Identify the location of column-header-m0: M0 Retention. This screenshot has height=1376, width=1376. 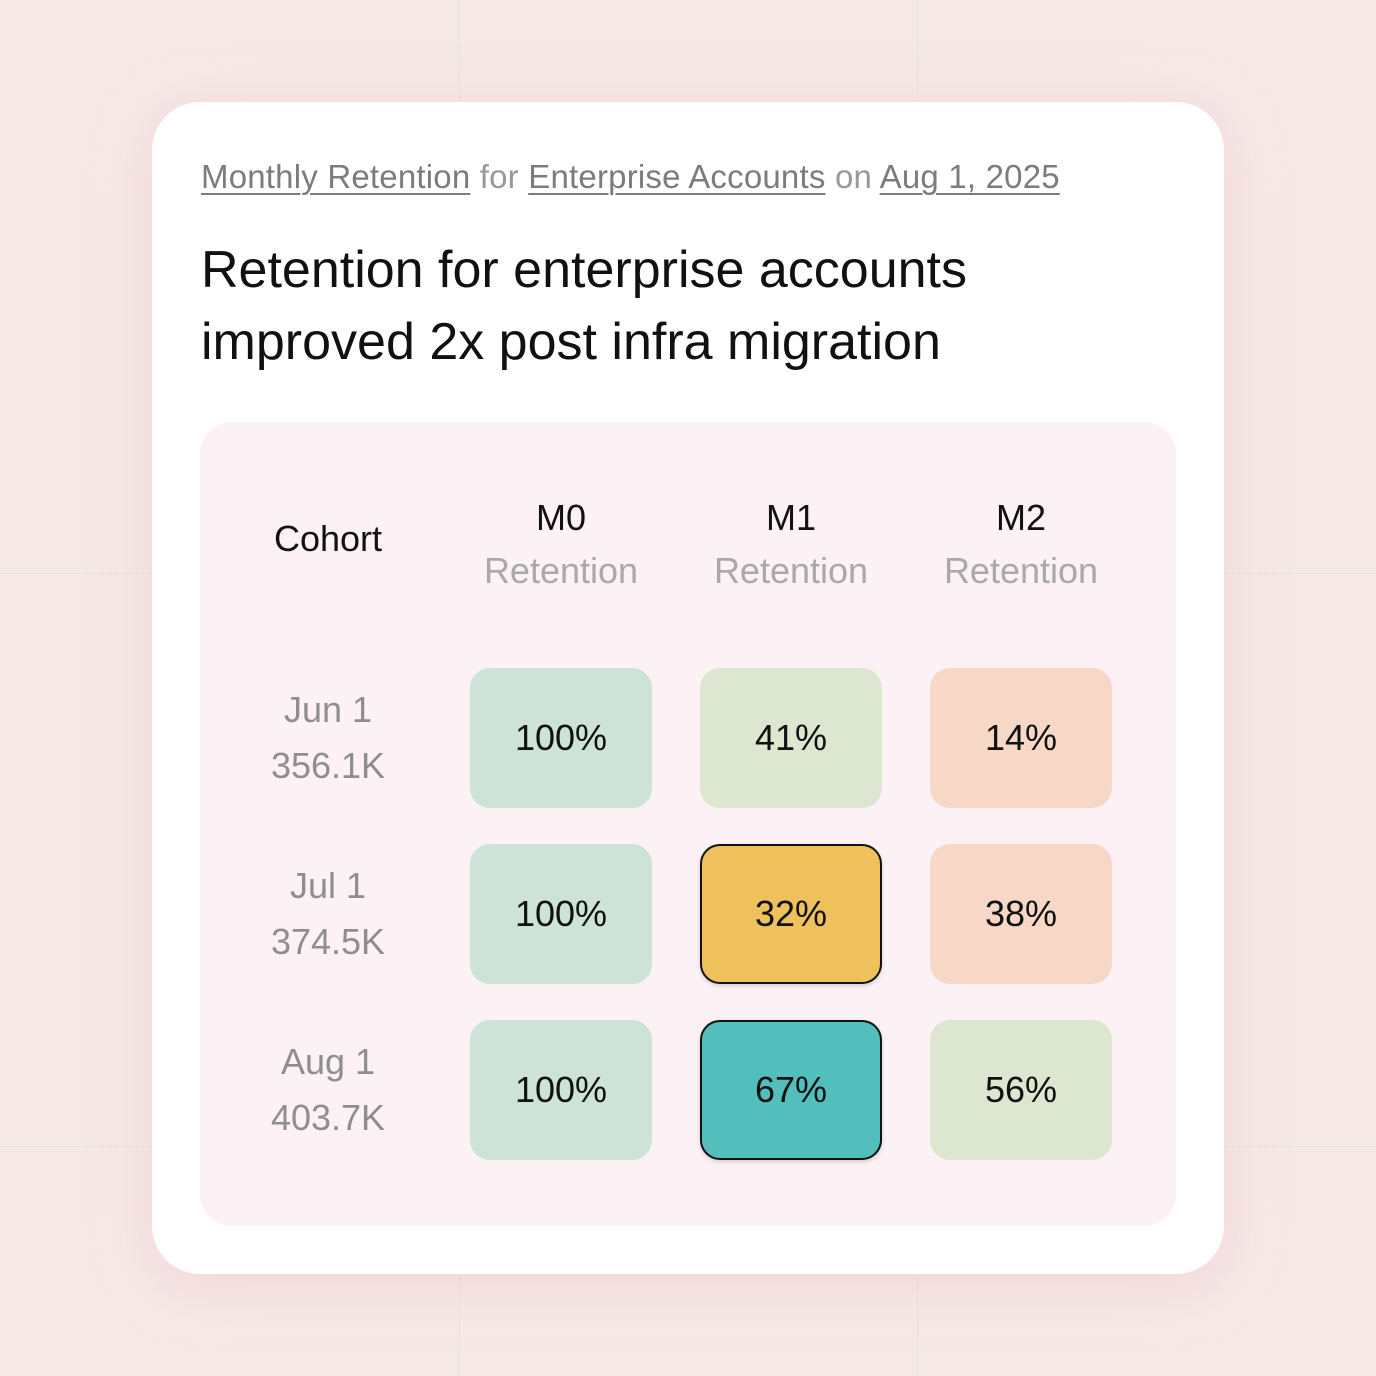
(561, 547).